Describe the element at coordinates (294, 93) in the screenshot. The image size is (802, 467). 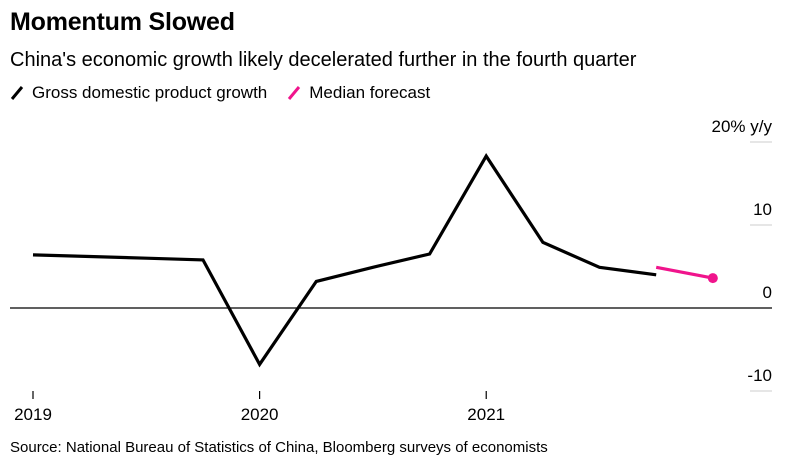
I see `legend-swatch-forecast` at that location.